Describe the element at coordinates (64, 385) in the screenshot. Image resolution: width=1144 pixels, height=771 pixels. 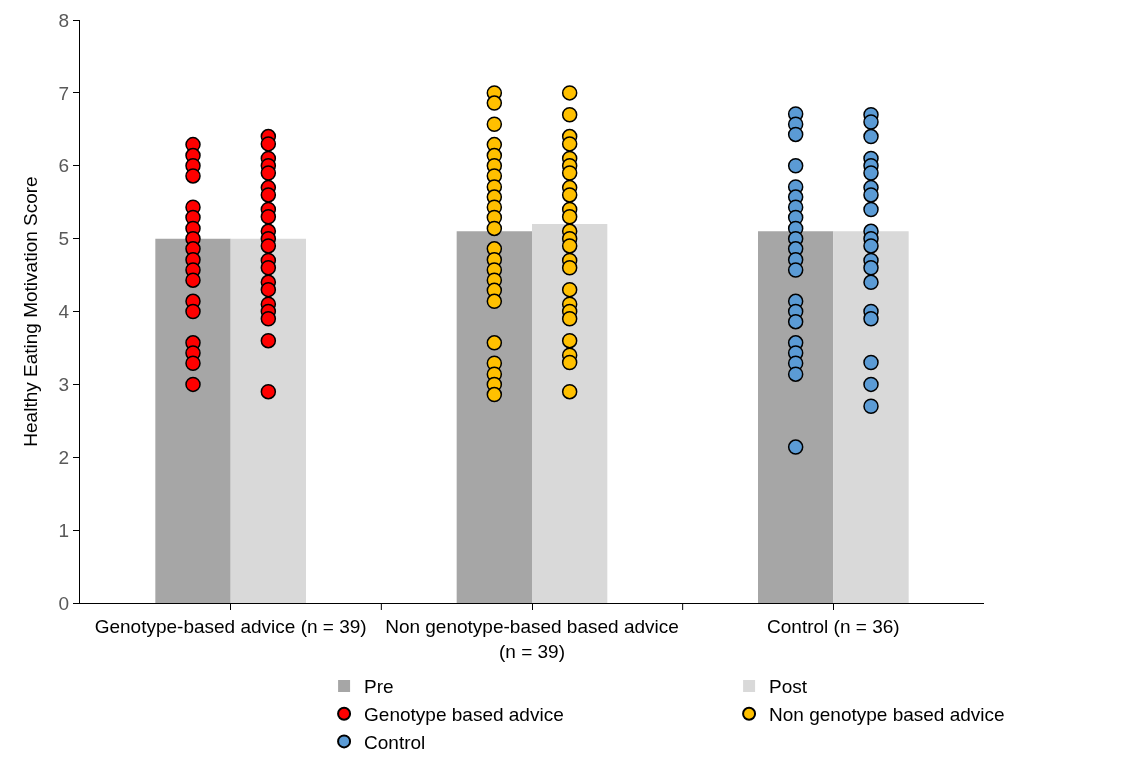
I see `y-tick-label: 3` at that location.